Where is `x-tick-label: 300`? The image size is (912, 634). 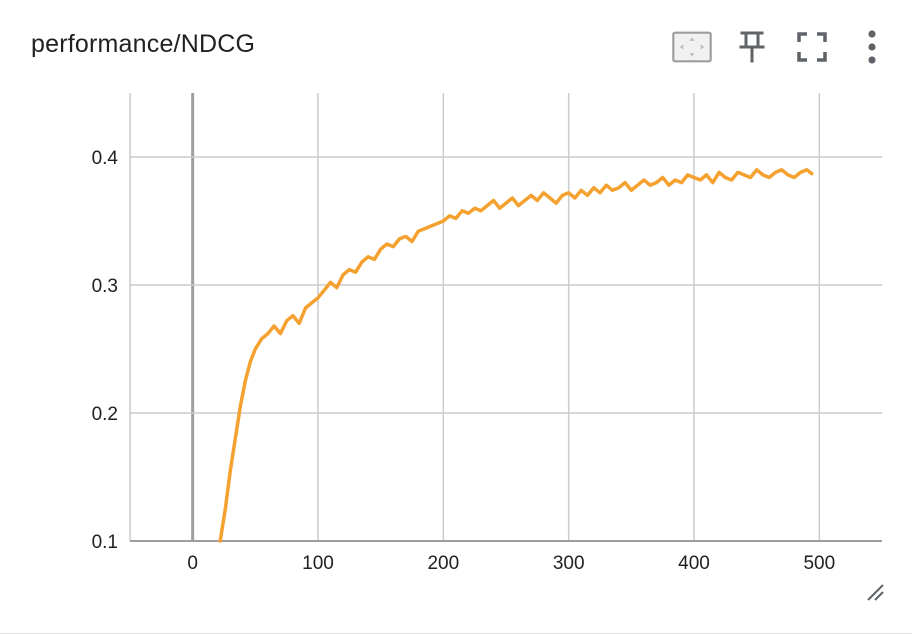 x-tick-label: 300 is located at coordinates (569, 563).